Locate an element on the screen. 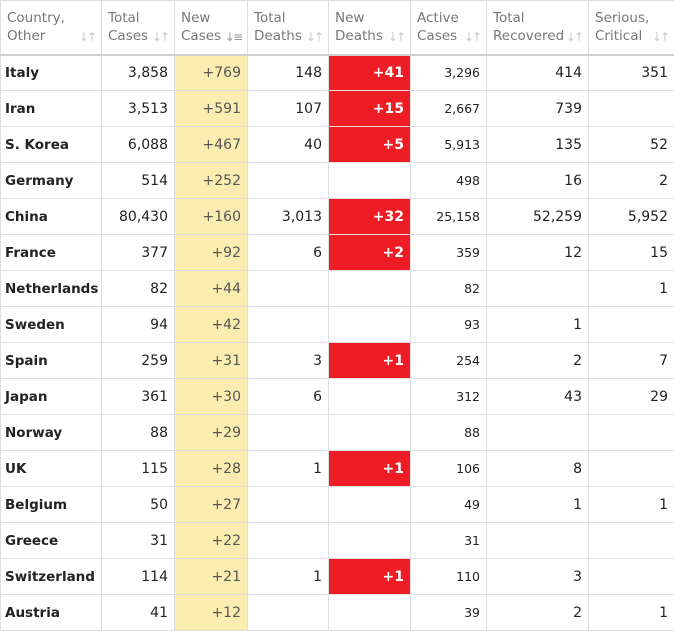  cell-new-deaths: +32 is located at coordinates (370, 217).